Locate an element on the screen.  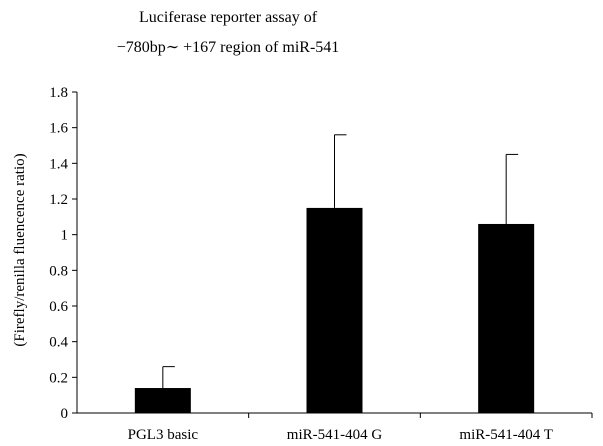
y-tick-label: 1.8 is located at coordinates (58, 93).